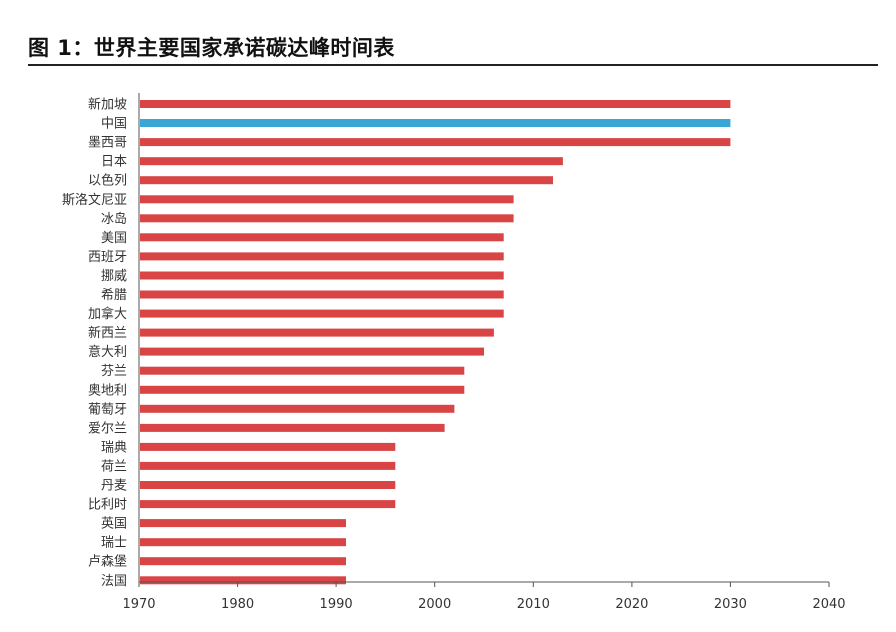  Describe the element at coordinates (107, 562) in the screenshot. I see `category-label: 卢森堡` at that location.